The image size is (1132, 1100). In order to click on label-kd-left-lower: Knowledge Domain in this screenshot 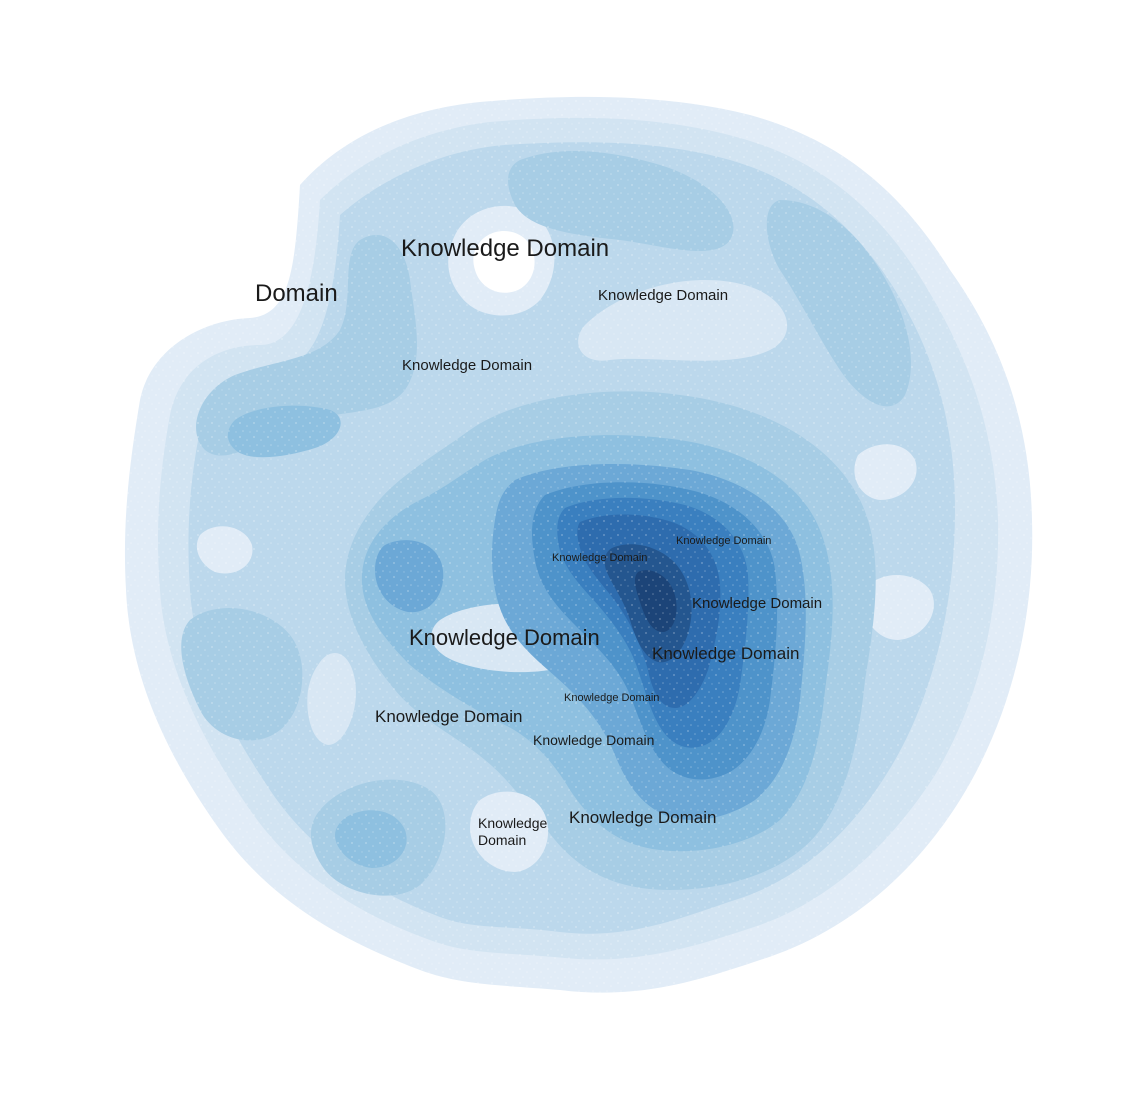, I will do `click(448, 716)`.